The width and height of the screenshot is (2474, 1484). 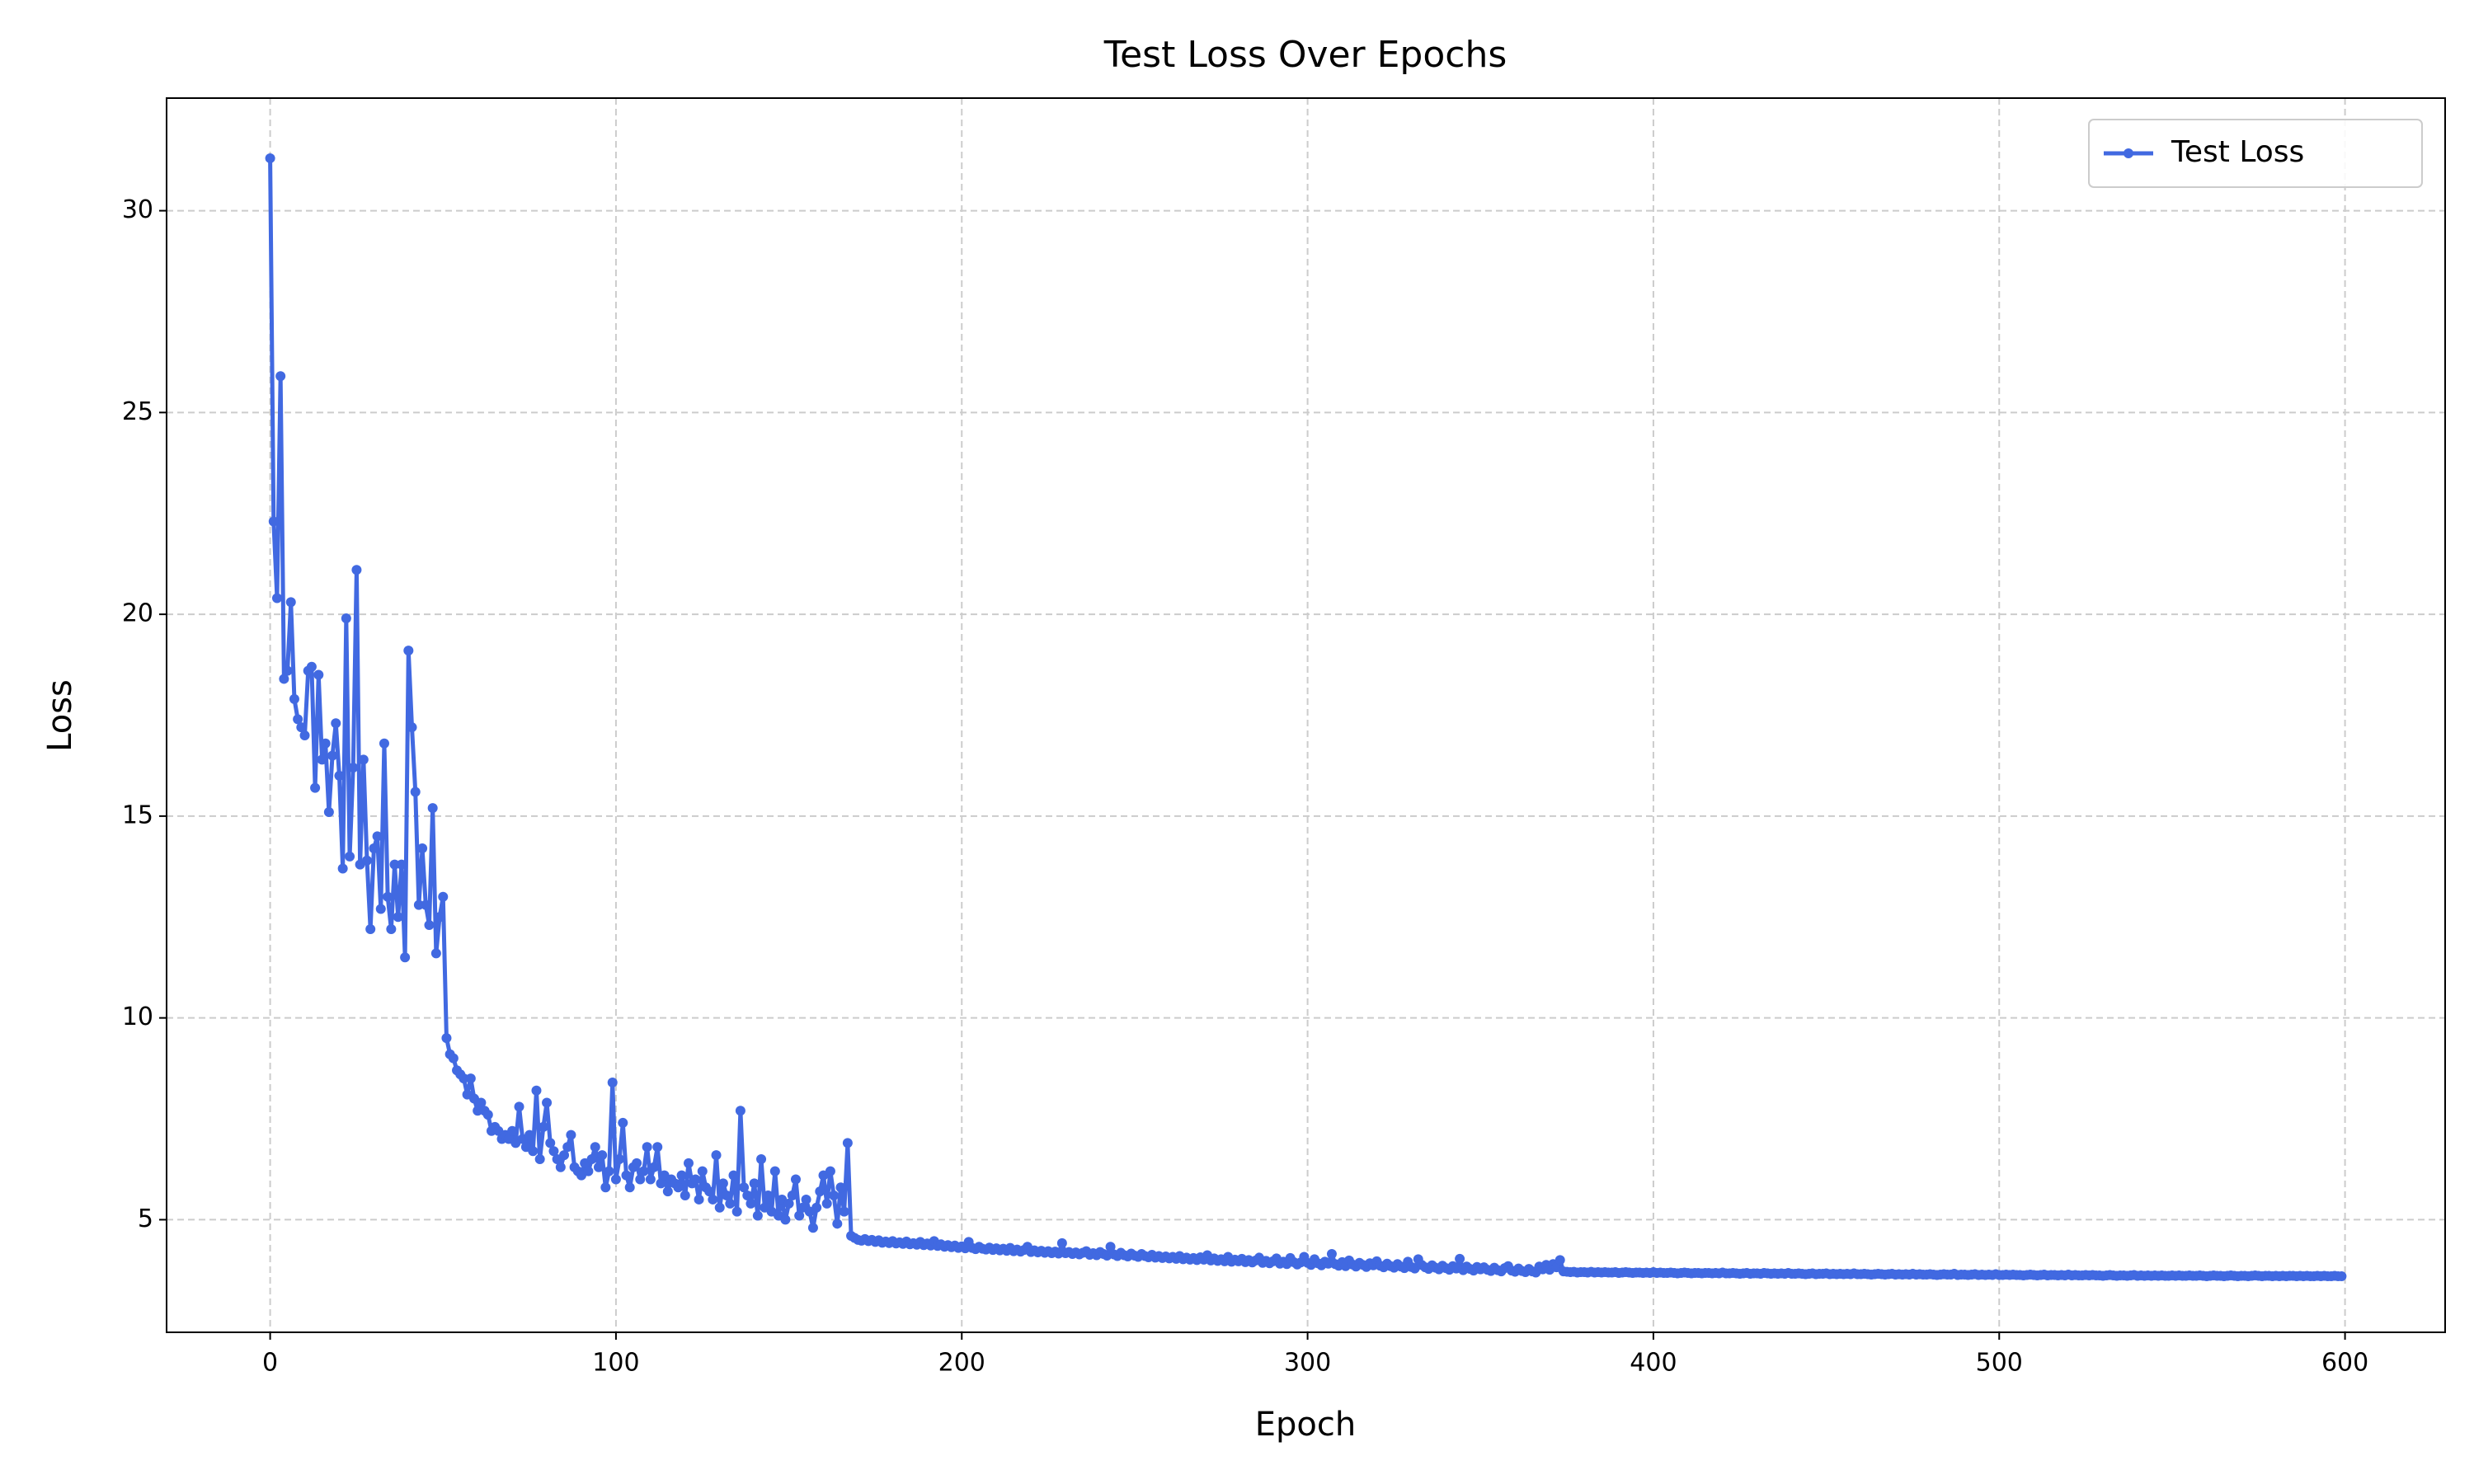 What do you see at coordinates (137, 411) in the screenshot?
I see `y-tick-label: 25` at bounding box center [137, 411].